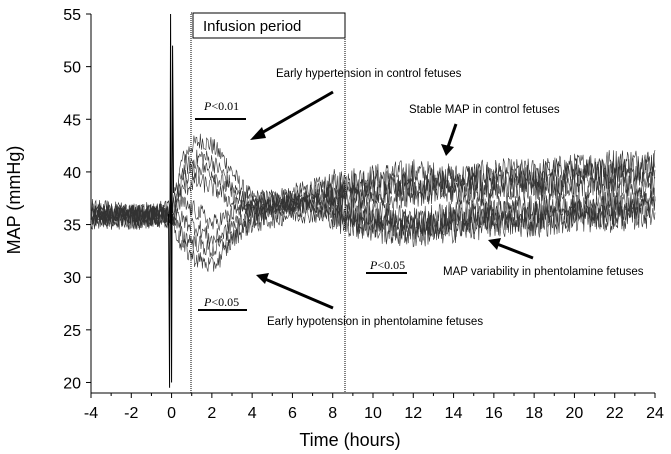 Image resolution: width=671 pixels, height=454 pixels. What do you see at coordinates (292, 115) in the screenshot?
I see `arrow-early-hypertension` at bounding box center [292, 115].